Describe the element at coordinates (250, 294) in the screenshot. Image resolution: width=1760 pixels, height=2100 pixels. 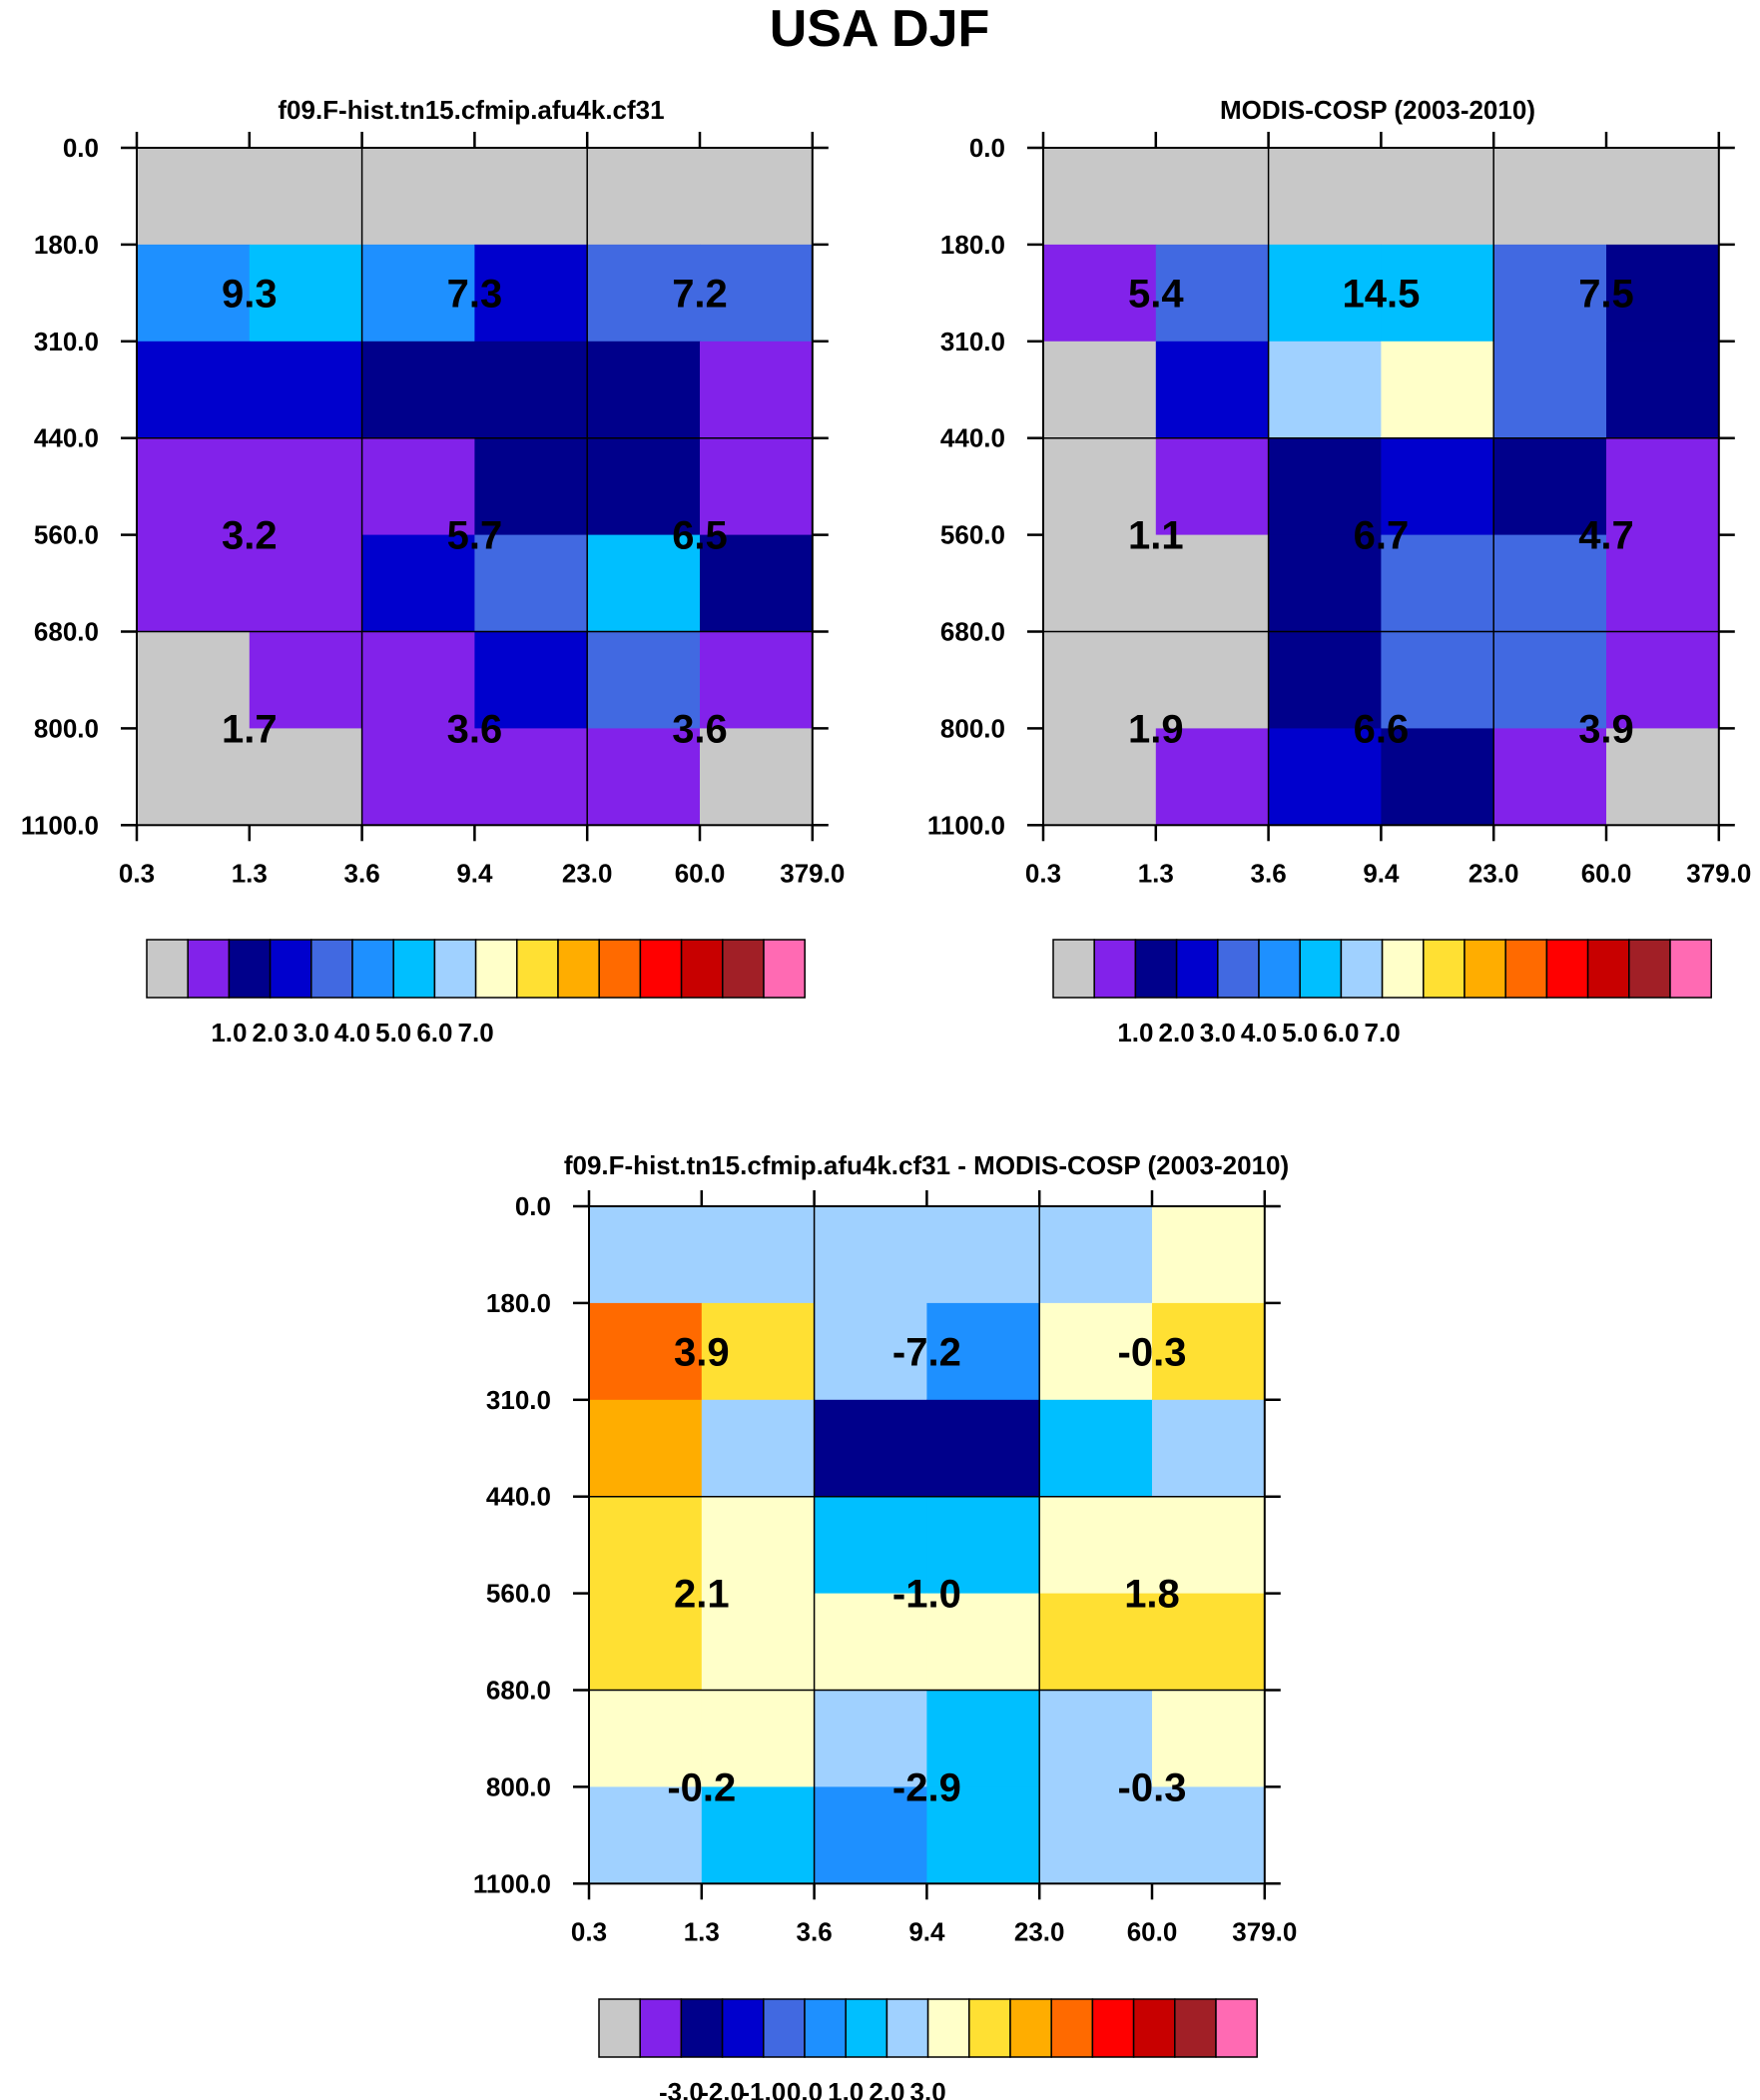
I see `block-value-label: 9.3` at that location.